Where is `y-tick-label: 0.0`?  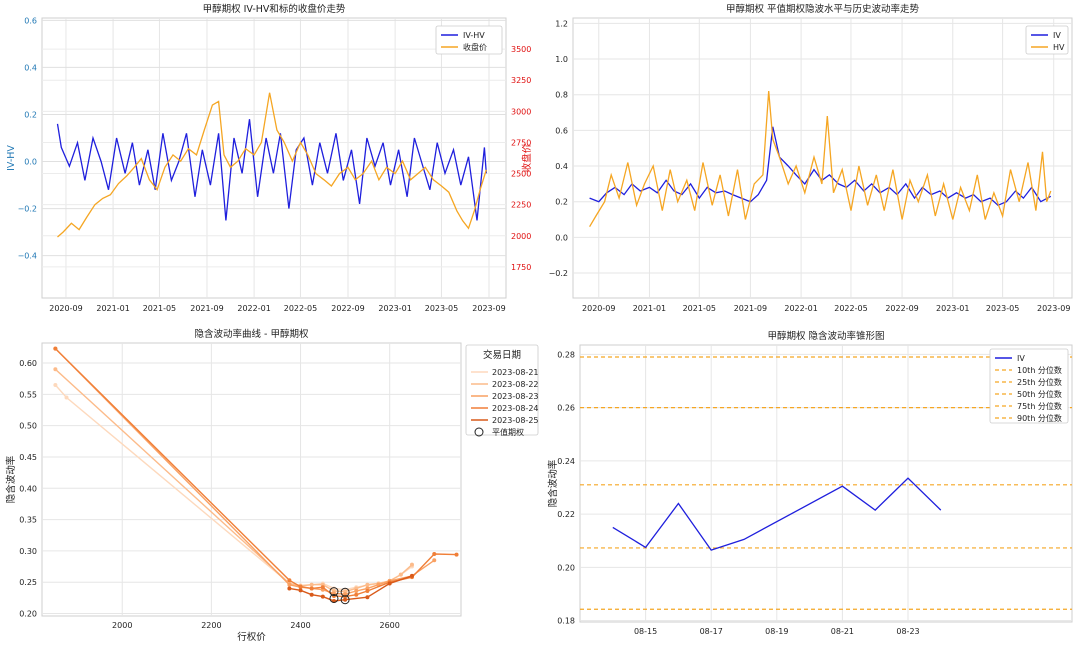 y-tick-label: 0.0 is located at coordinates (561, 237).